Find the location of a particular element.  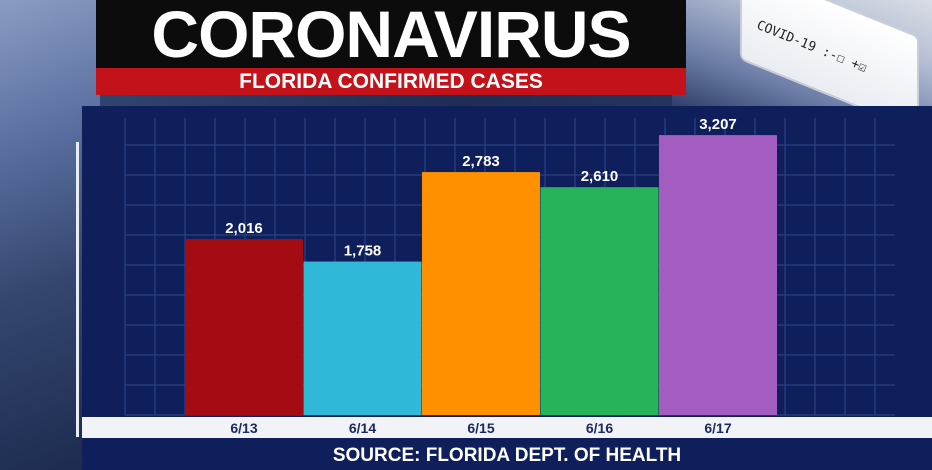

data-label: 2,016 is located at coordinates (244, 228).